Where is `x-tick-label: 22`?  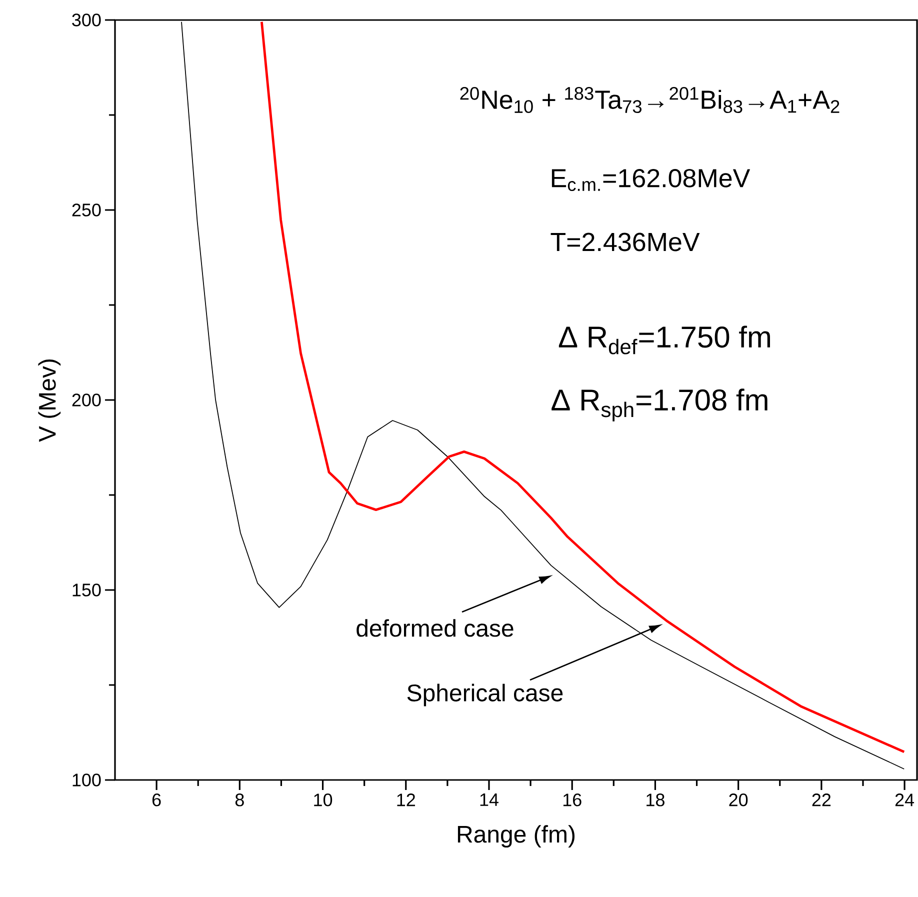 x-tick-label: 22 is located at coordinates (821, 800).